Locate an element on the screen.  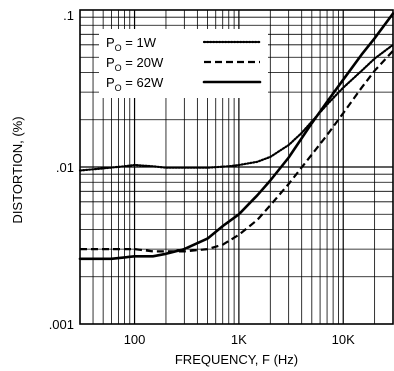
x-axis-title: FREQUENCY, F (Hz) is located at coordinates (236, 359).